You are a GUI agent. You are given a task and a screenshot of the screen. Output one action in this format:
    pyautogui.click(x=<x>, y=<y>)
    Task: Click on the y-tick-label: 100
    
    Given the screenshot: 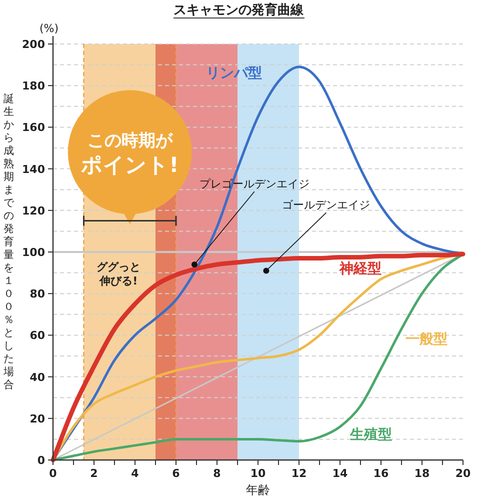 What is the action you would take?
    pyautogui.click(x=34, y=252)
    